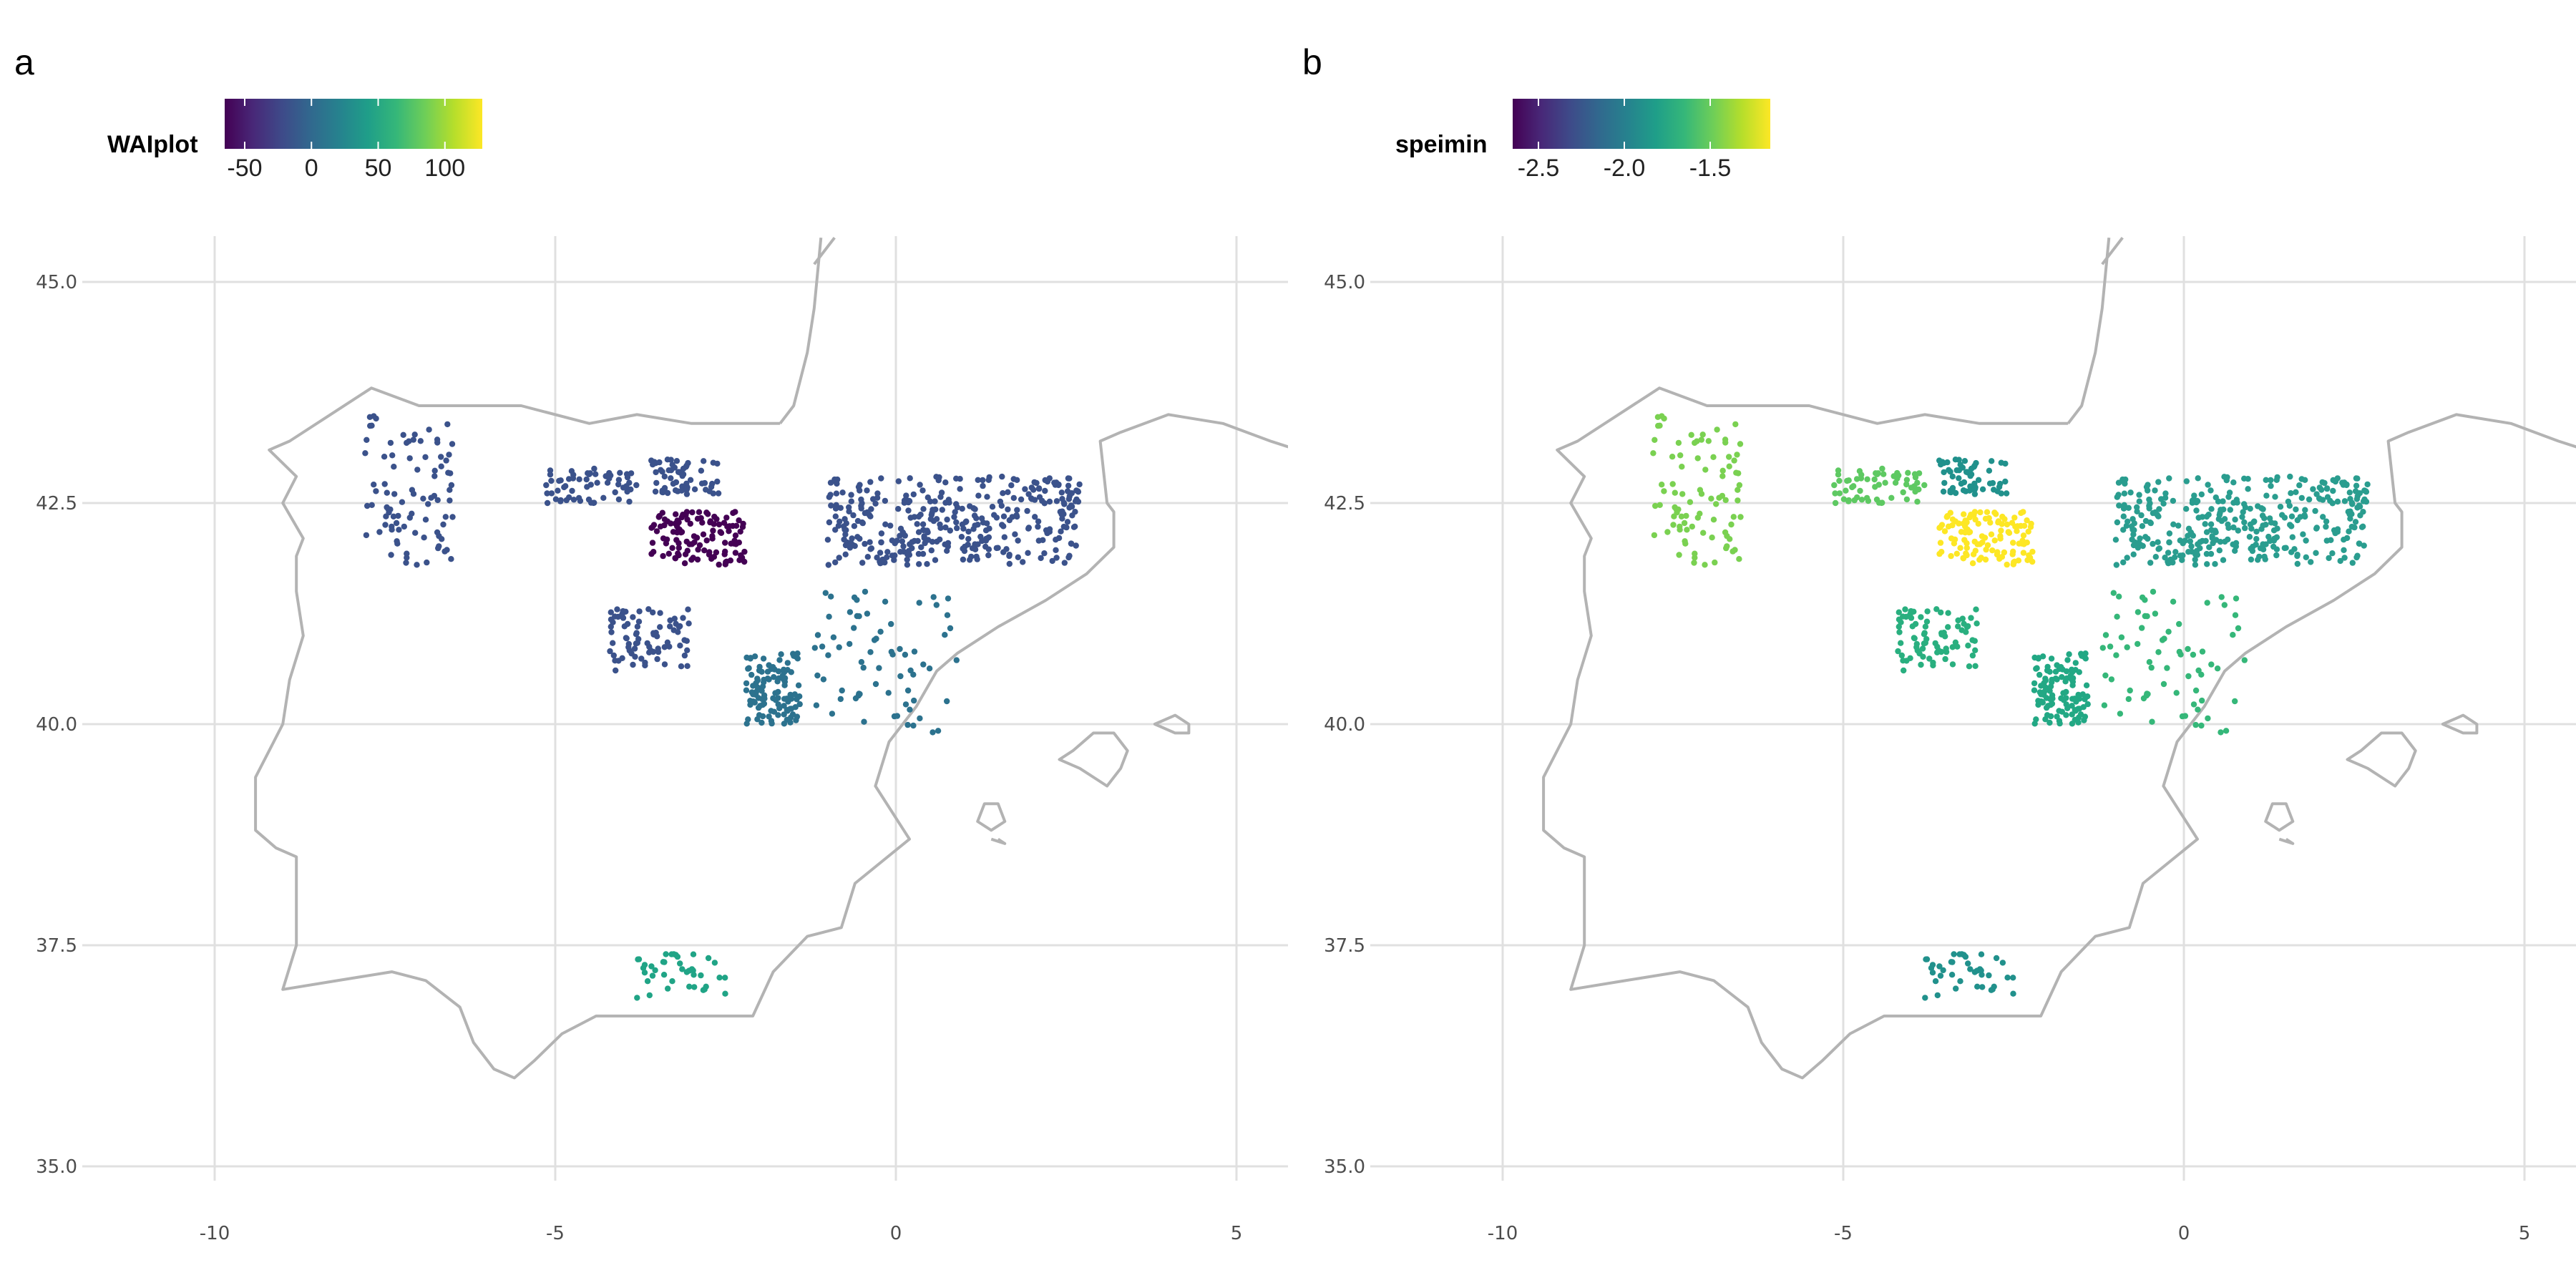  Describe the element at coordinates (378, 168) in the screenshot. I see `legend-tick-label: 50` at that location.